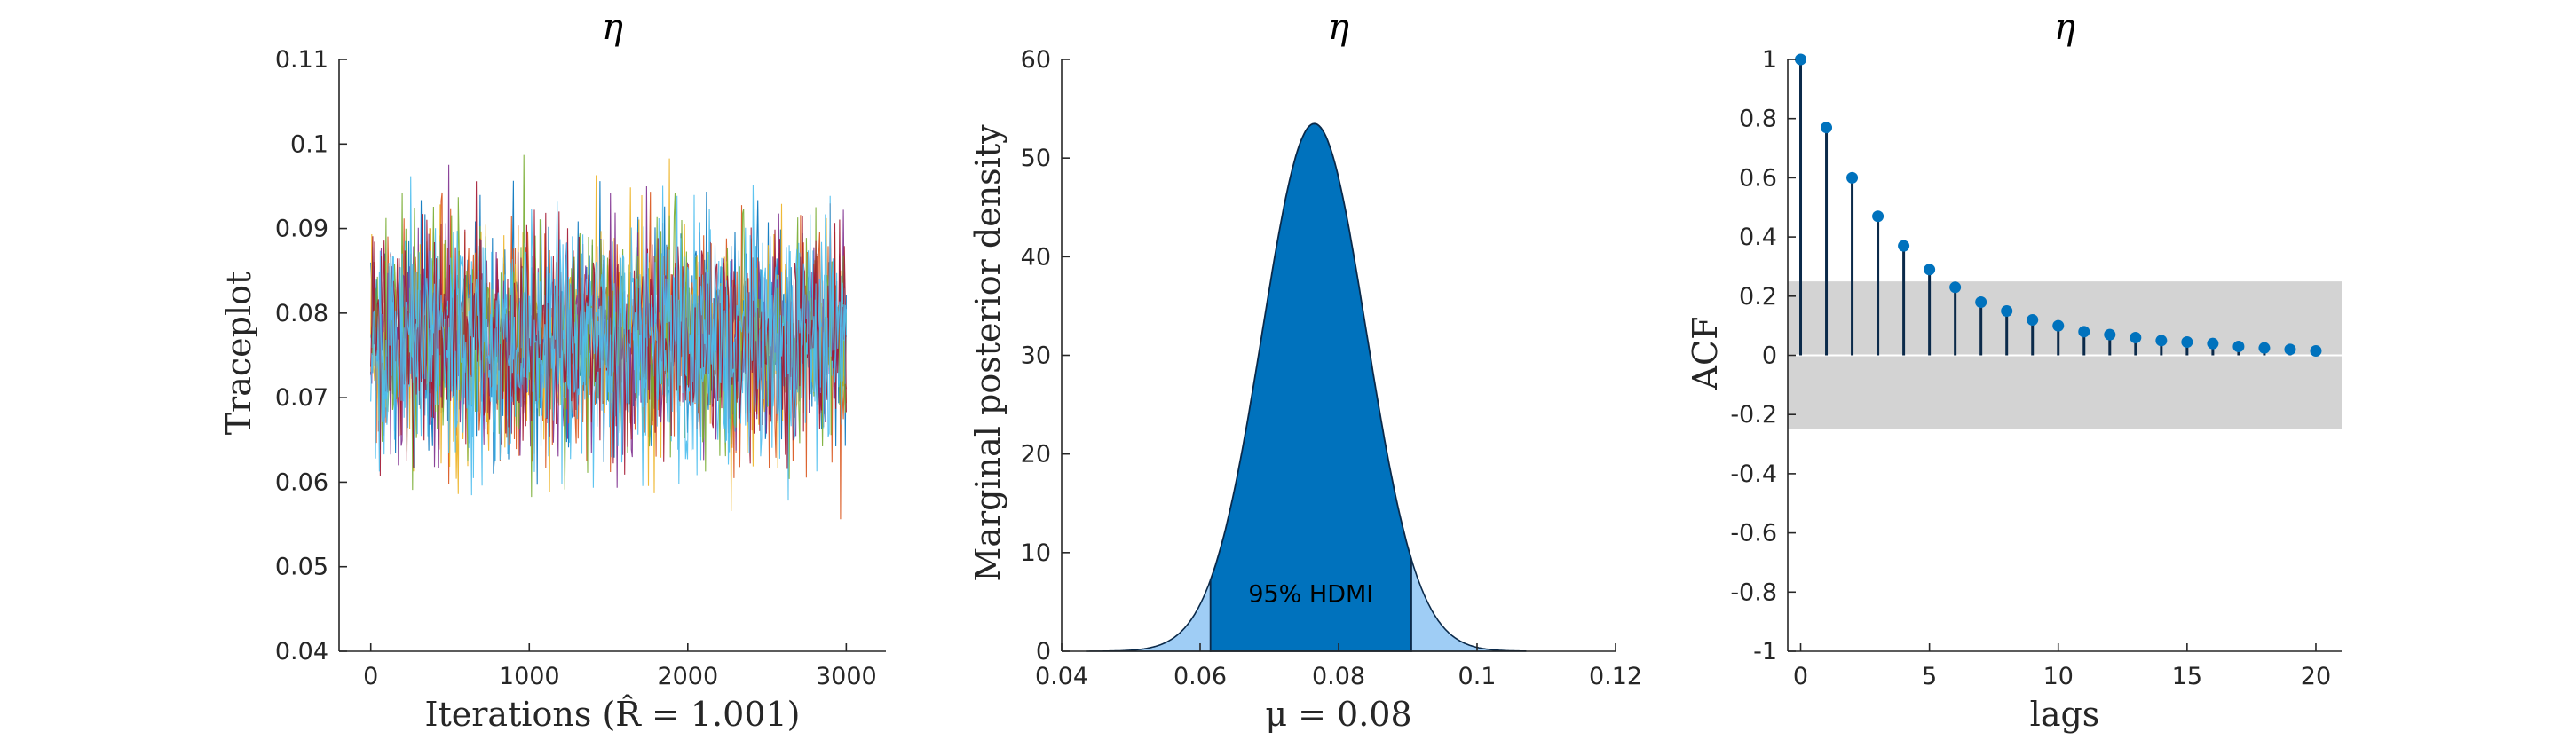 This screenshot has height=740, width=2576. What do you see at coordinates (301, 482) in the screenshot?
I see `traceplot-y-tick-label: 0.06` at bounding box center [301, 482].